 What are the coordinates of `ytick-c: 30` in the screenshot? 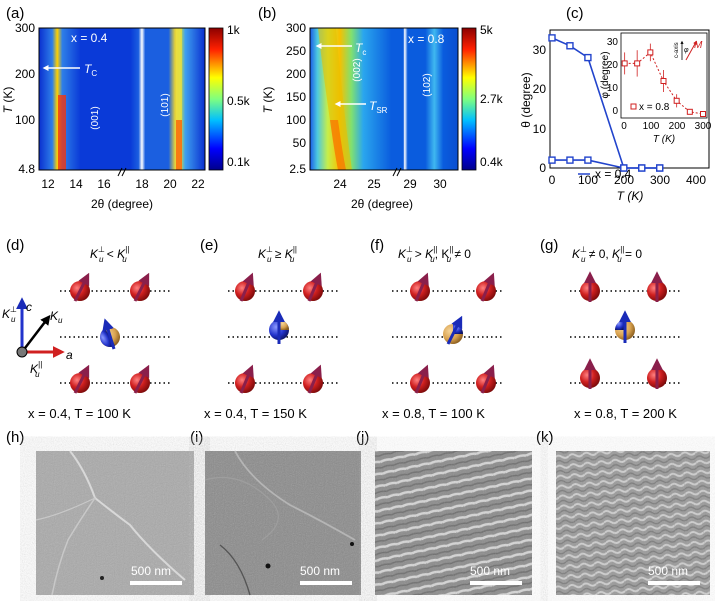 It's located at (540, 50).